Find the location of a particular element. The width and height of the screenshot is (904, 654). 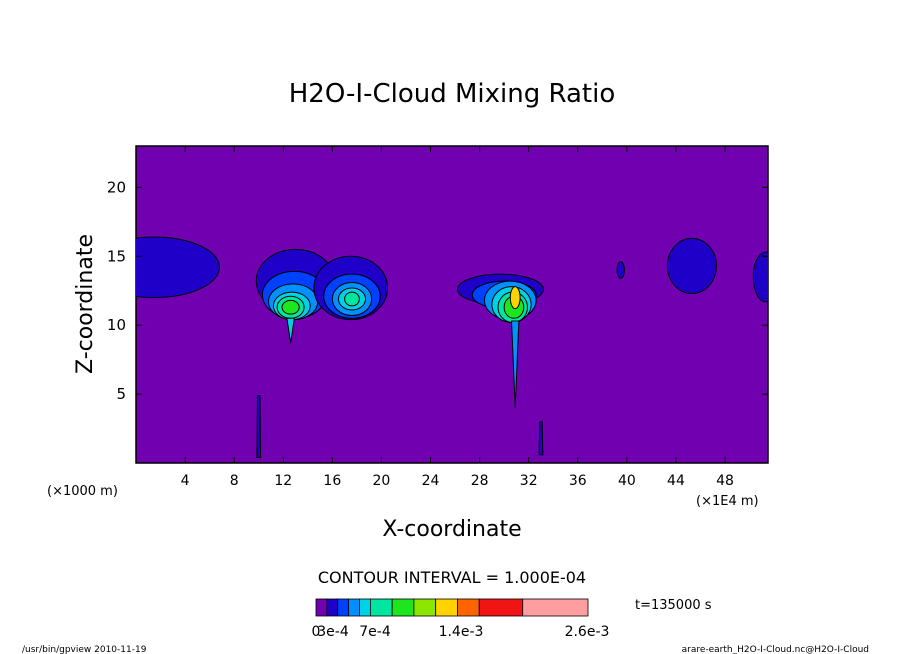

footer-right: arare-earth_H2O-I-Cloud.nc@H2O-I-Cloud is located at coordinates (775, 649).